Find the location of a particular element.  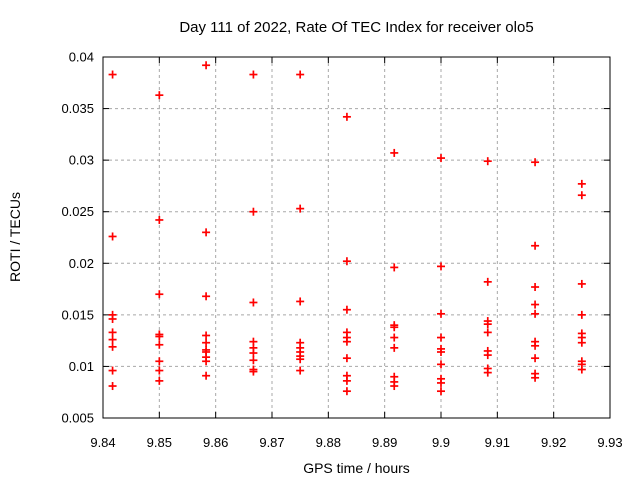

x-tick-label: 9.93 is located at coordinates (609, 442).